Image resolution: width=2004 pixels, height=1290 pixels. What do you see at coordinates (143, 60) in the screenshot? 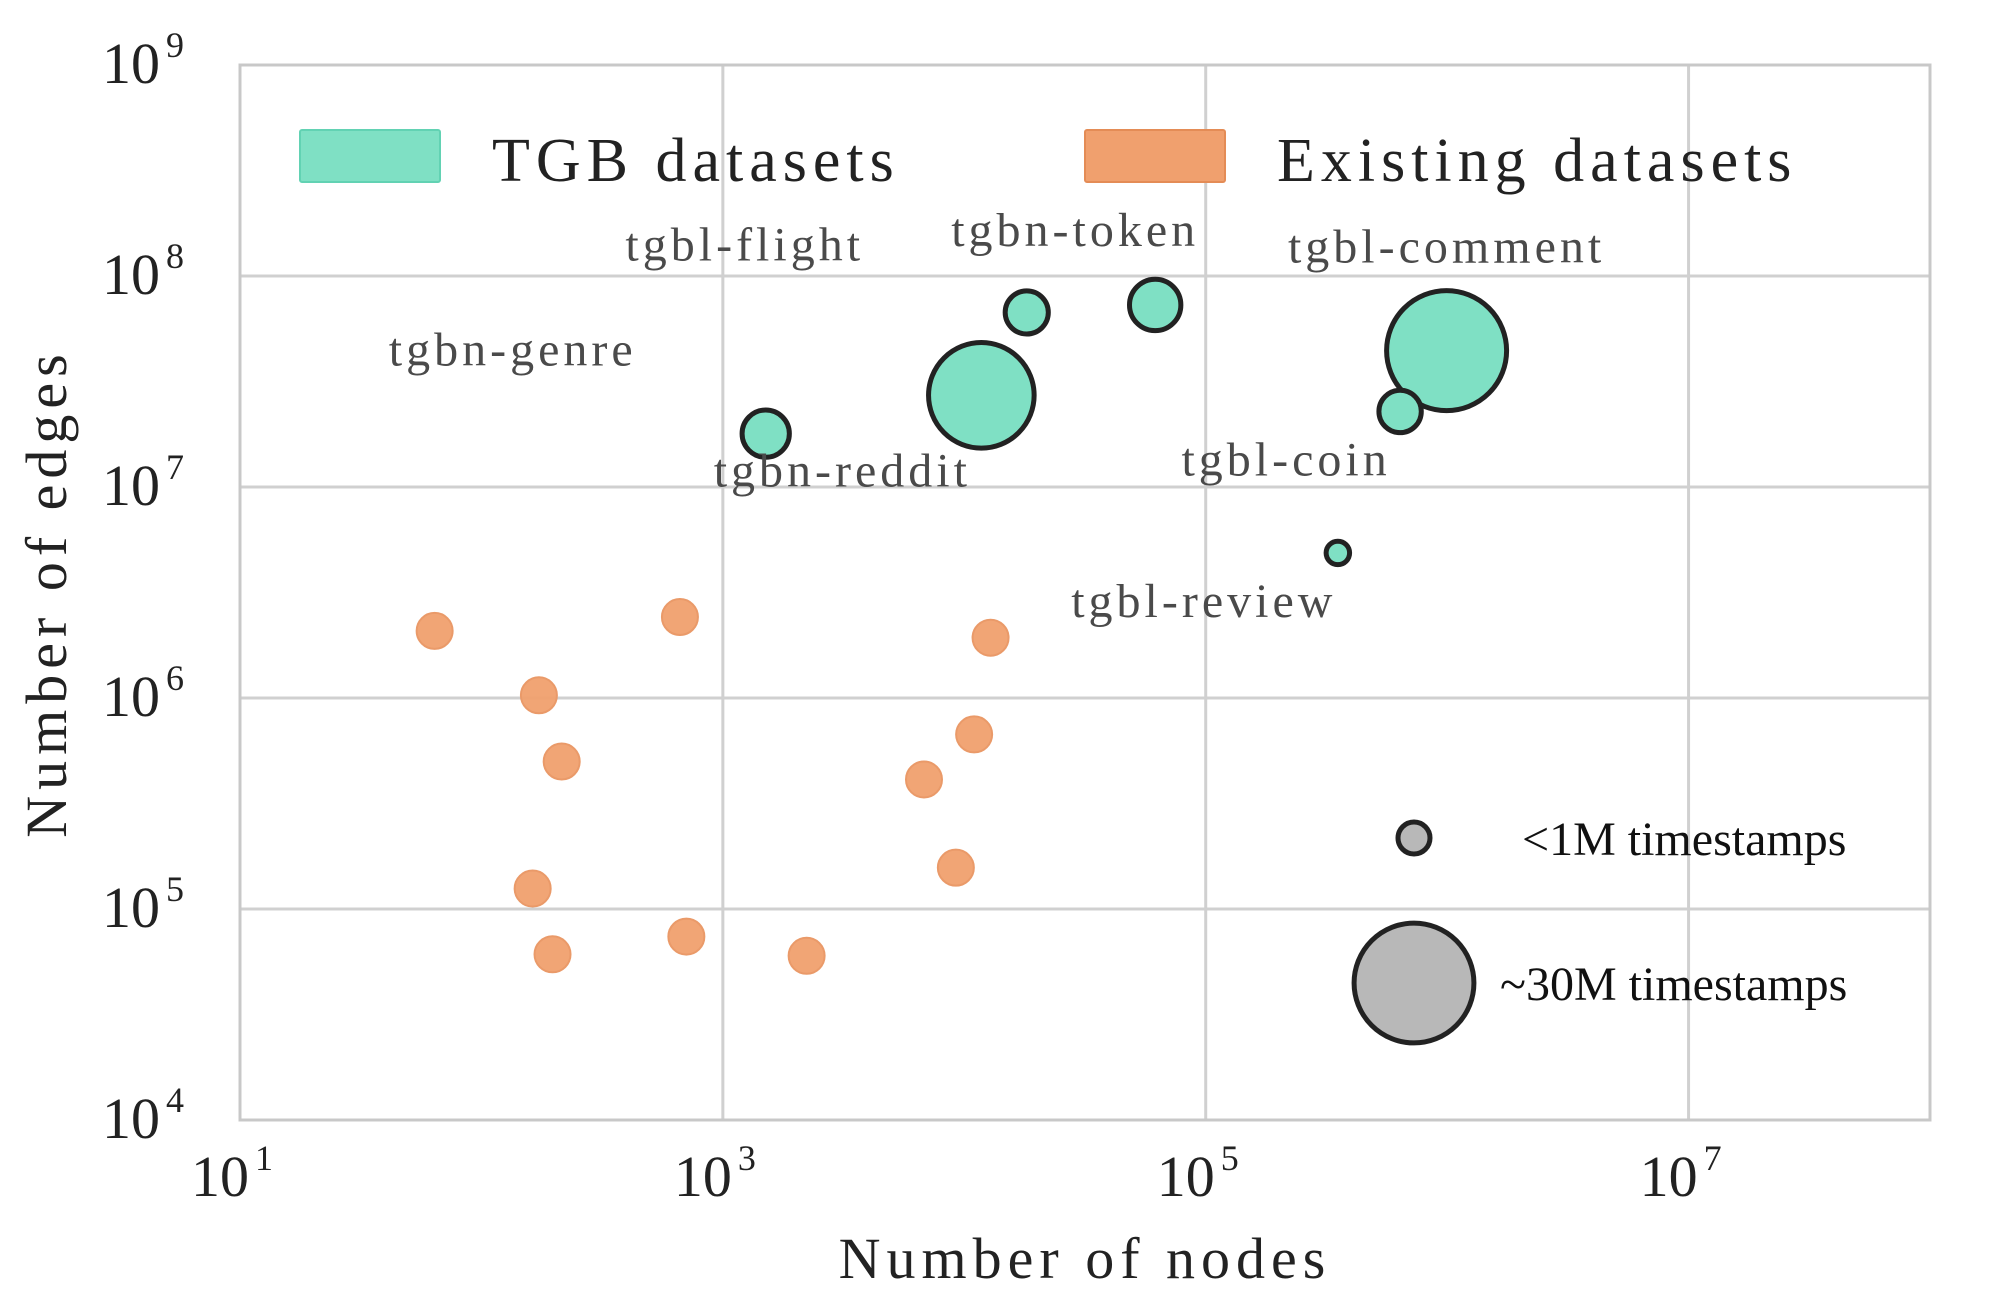
I see `y-tick-label: 10 9` at bounding box center [143, 60].